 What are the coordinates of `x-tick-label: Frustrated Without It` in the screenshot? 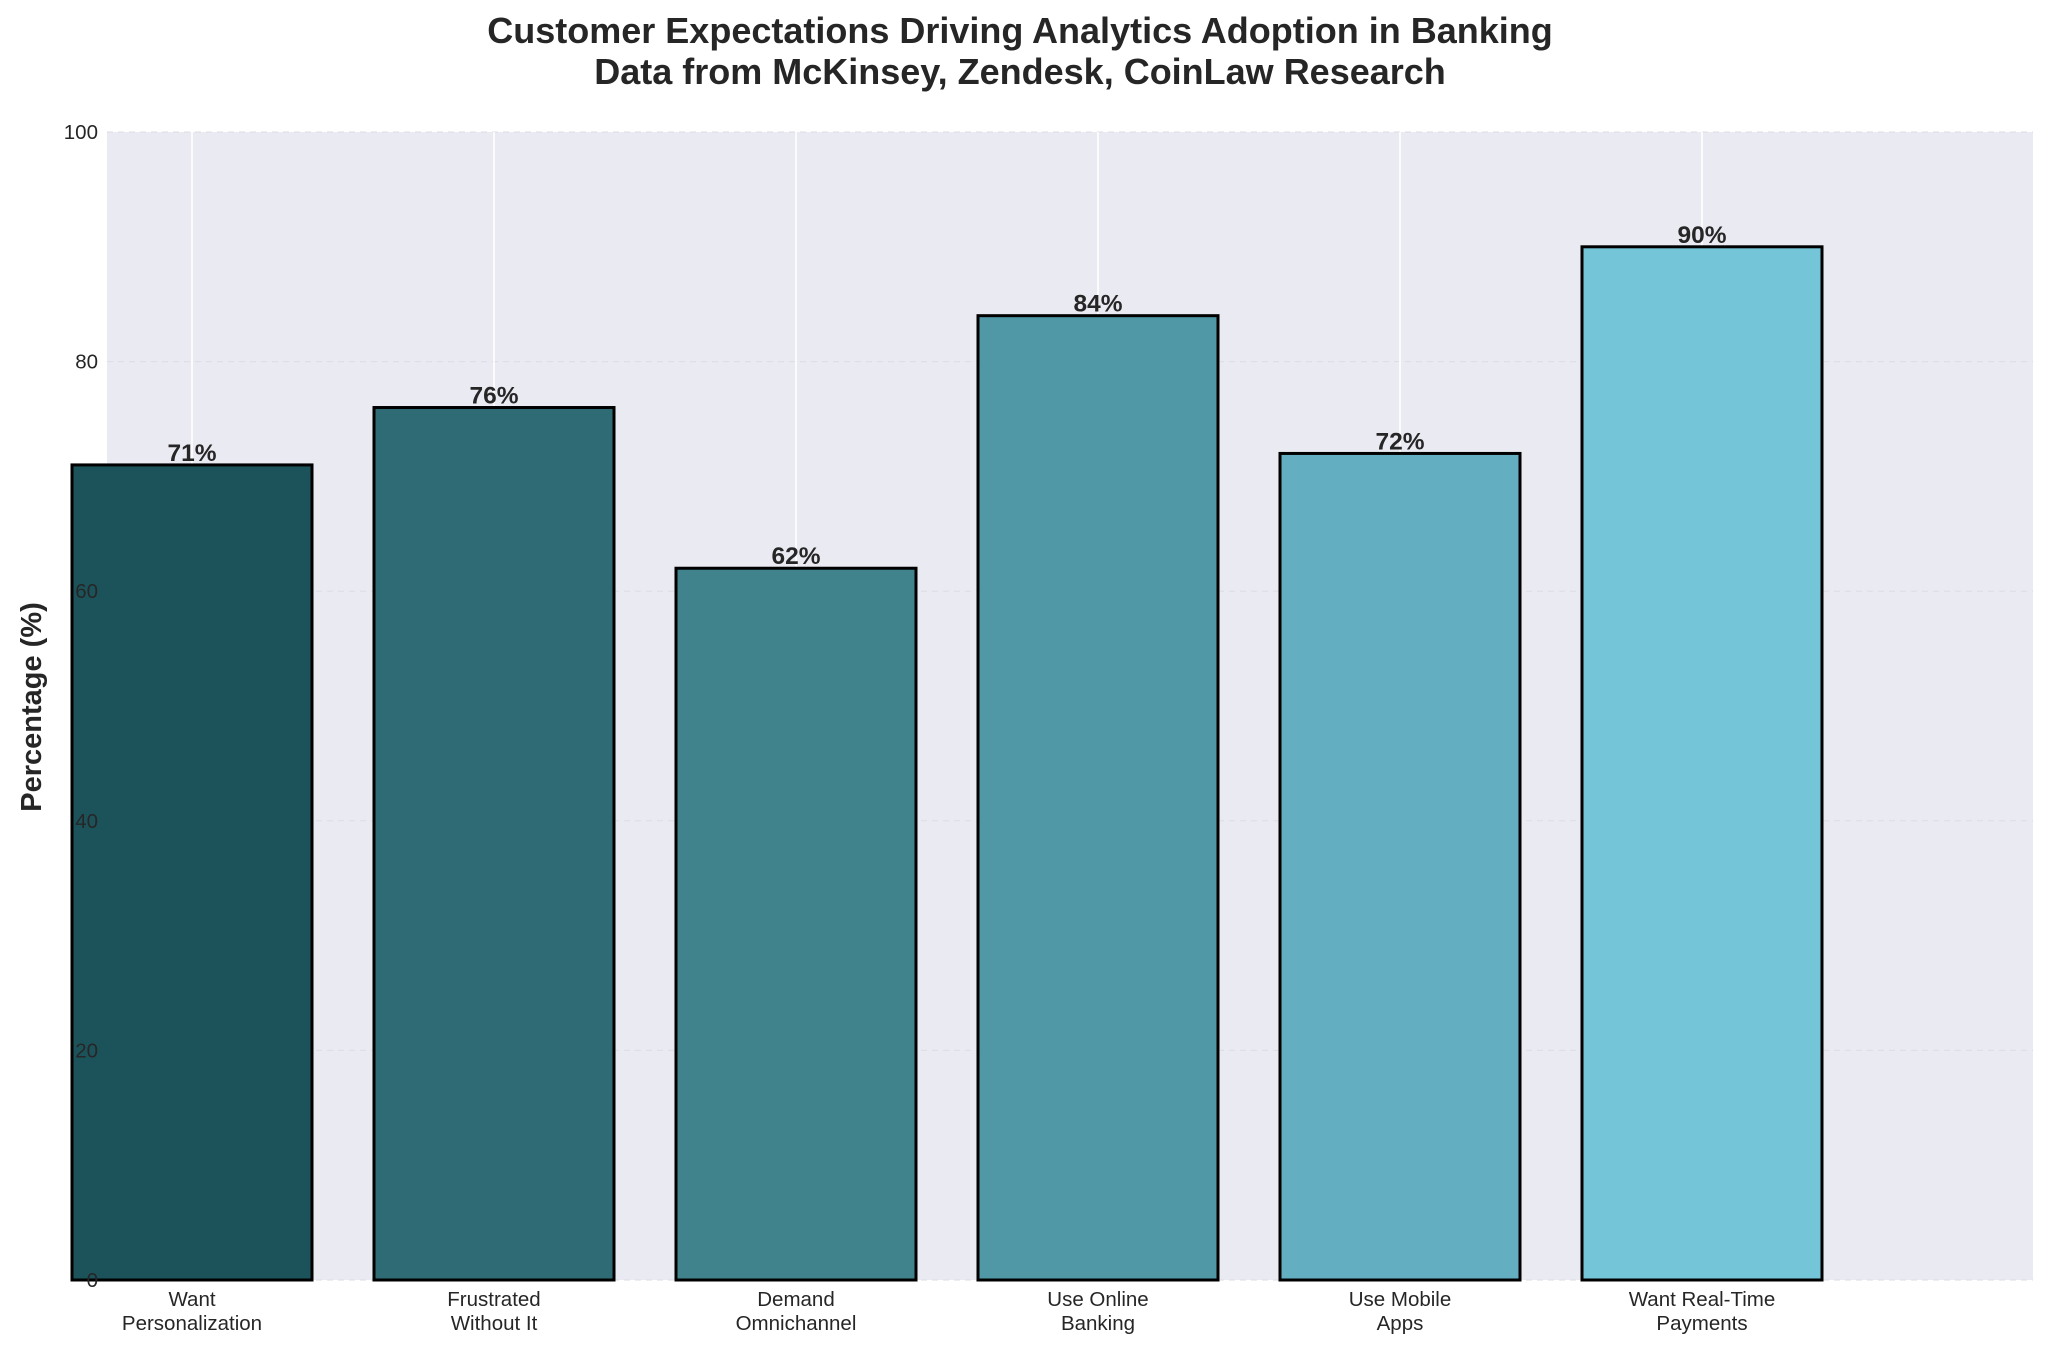 It's located at (493, 1311).